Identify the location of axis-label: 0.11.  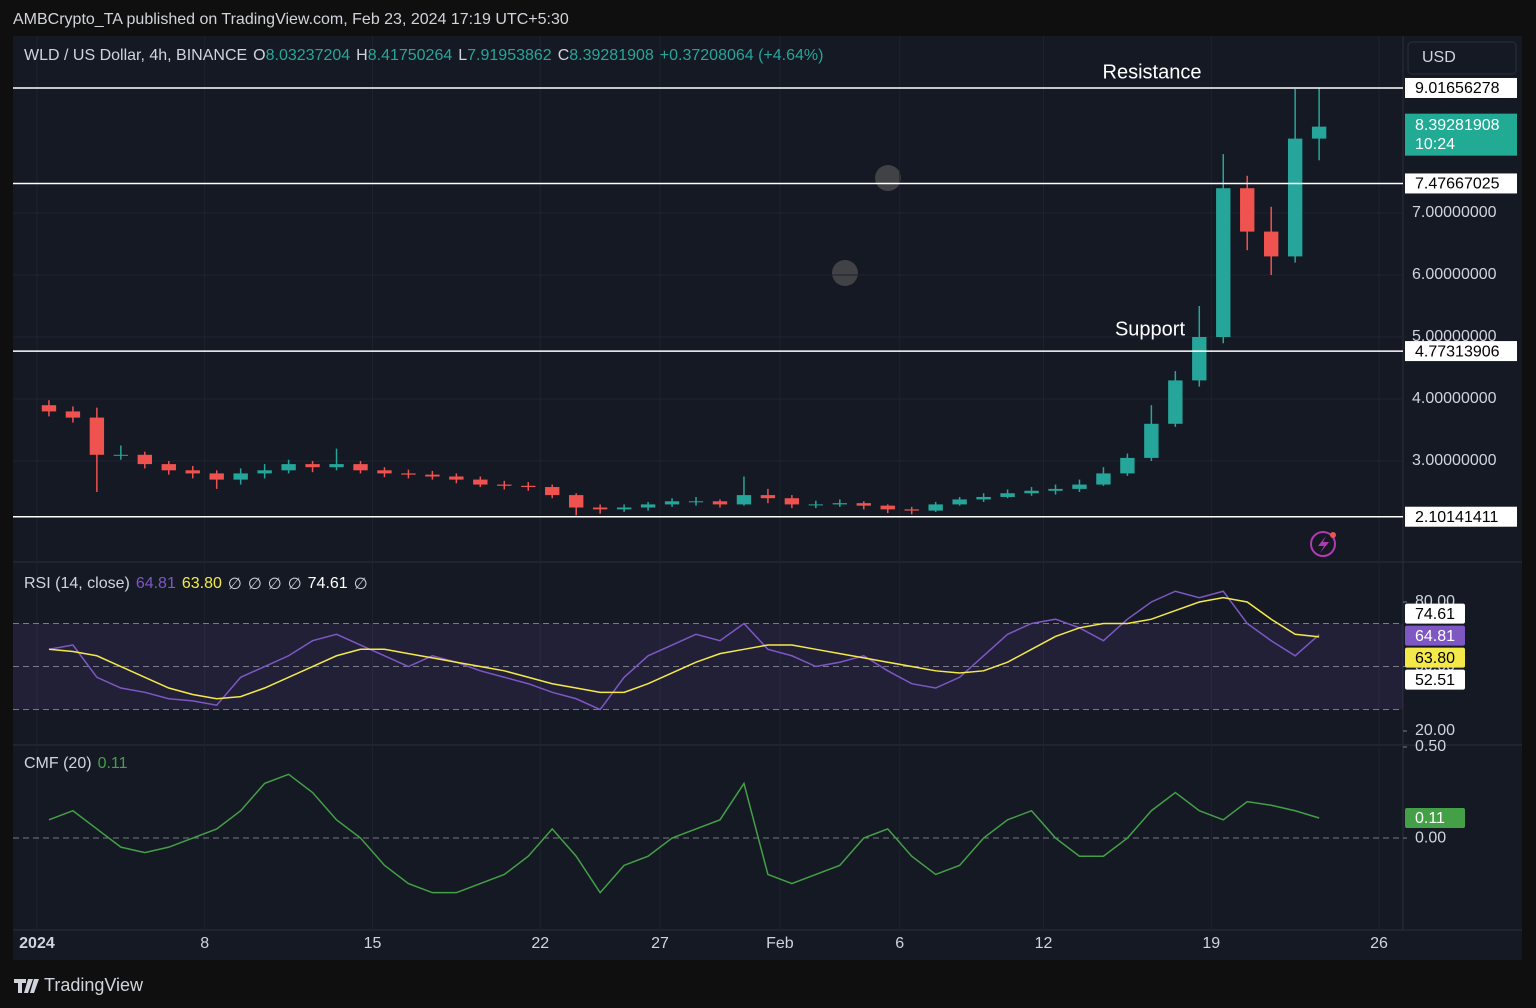
(1430, 818).